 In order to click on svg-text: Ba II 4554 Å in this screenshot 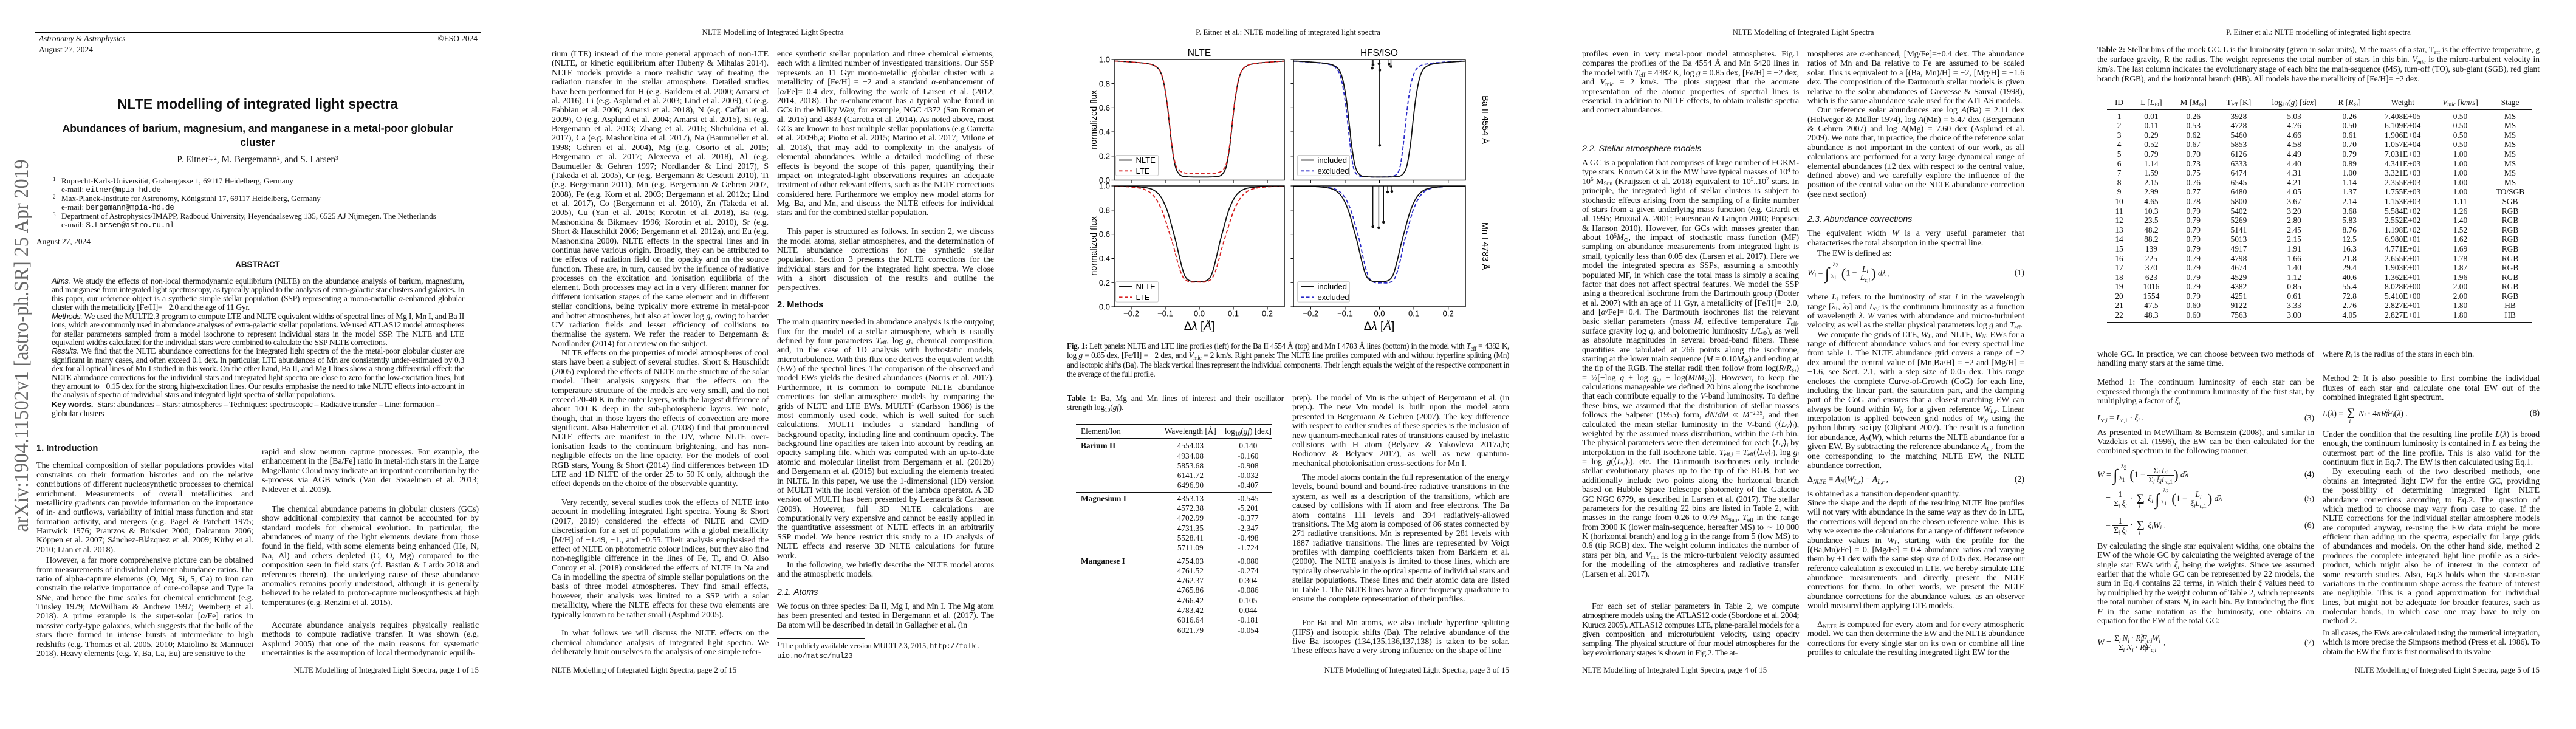, I will do `click(1485, 120)`.